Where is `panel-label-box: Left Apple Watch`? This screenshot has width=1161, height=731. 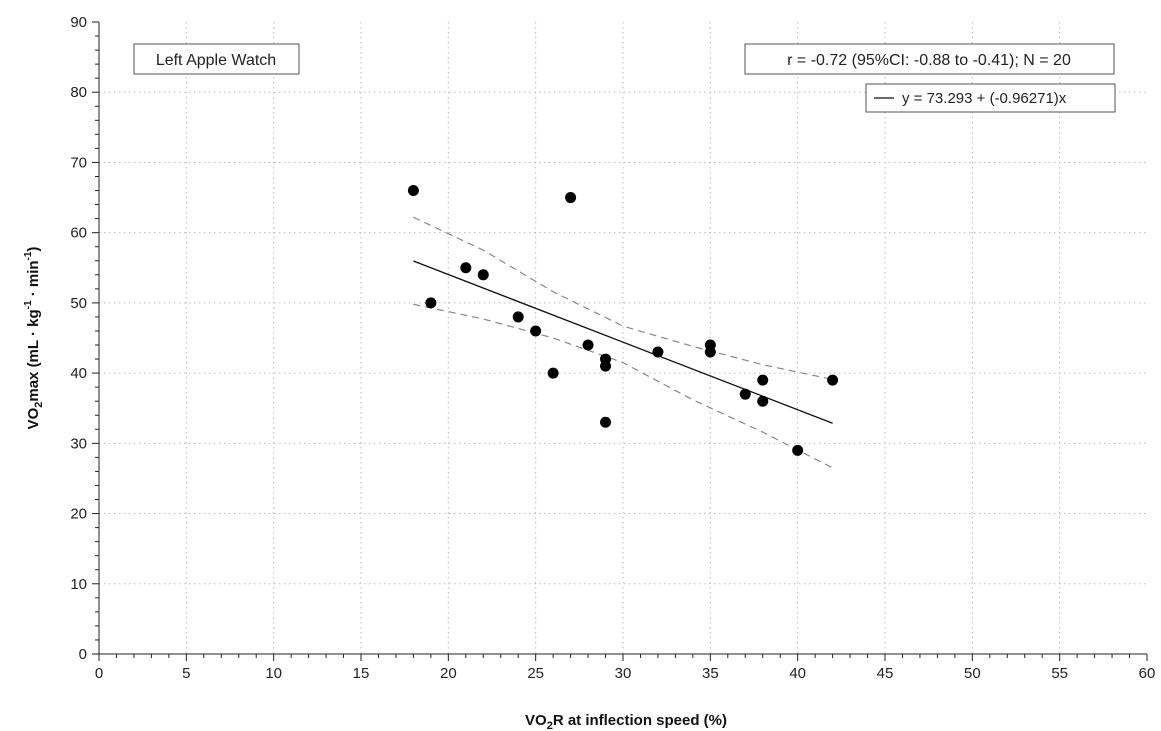 panel-label-box: Left Apple Watch is located at coordinates (216, 59).